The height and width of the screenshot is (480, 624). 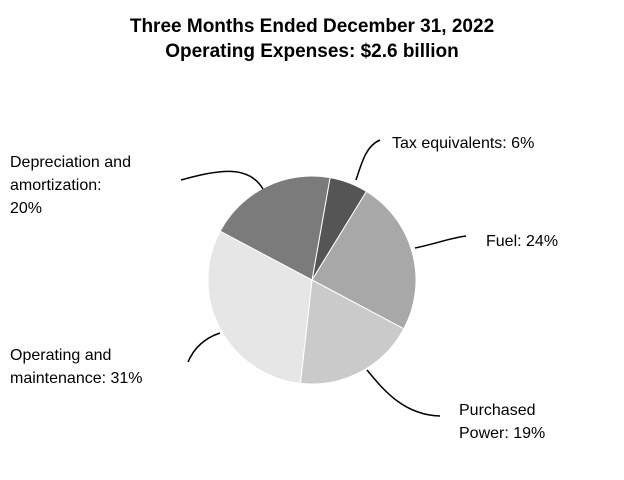 I want to click on slice-label-purchased-power: Purchased Power: 19%, so click(x=502, y=422).